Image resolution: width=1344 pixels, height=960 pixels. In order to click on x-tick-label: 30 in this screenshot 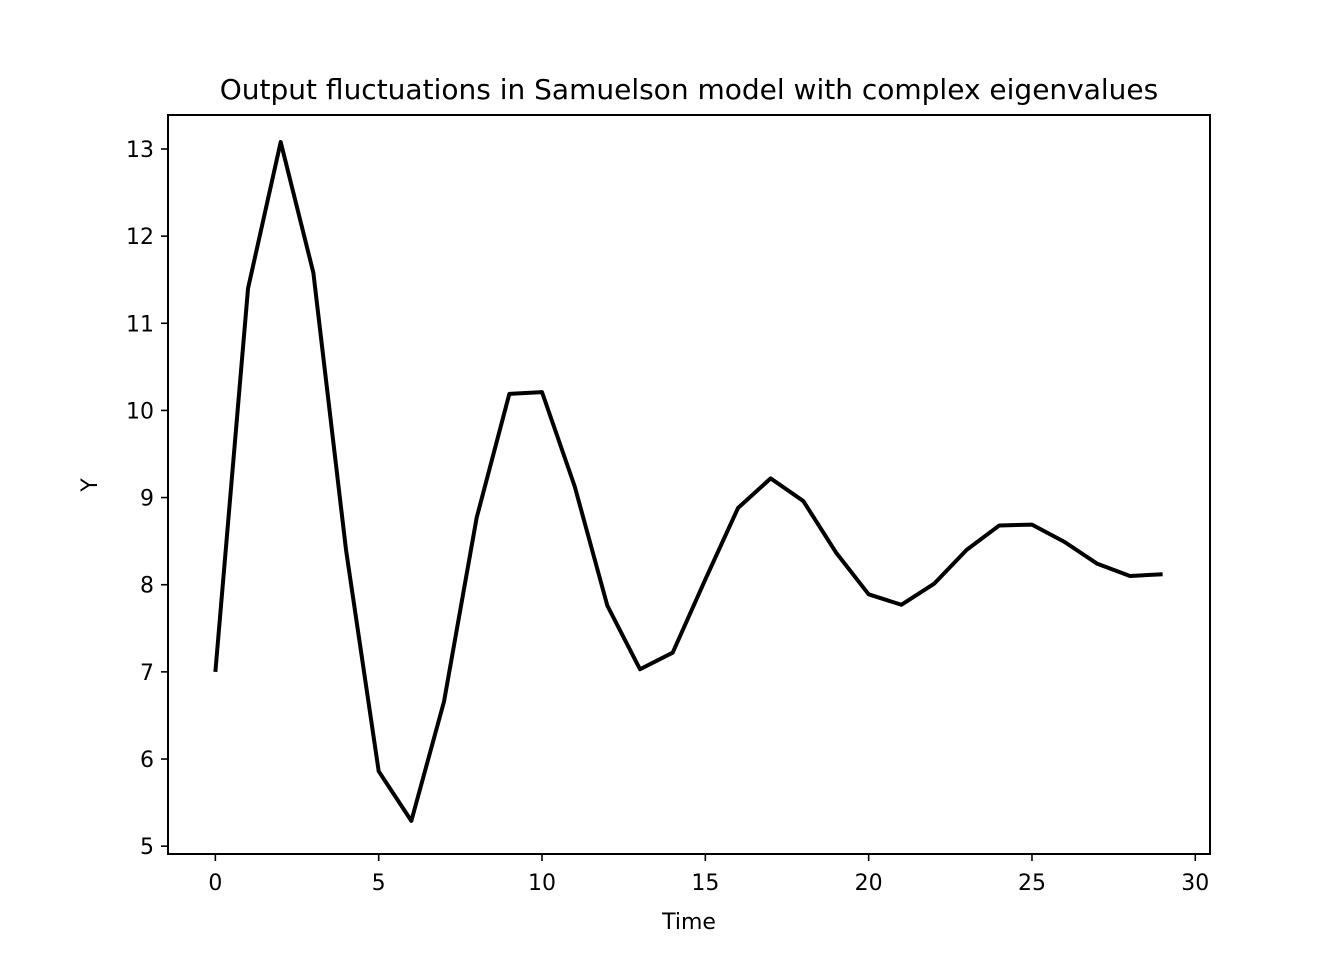, I will do `click(1195, 883)`.